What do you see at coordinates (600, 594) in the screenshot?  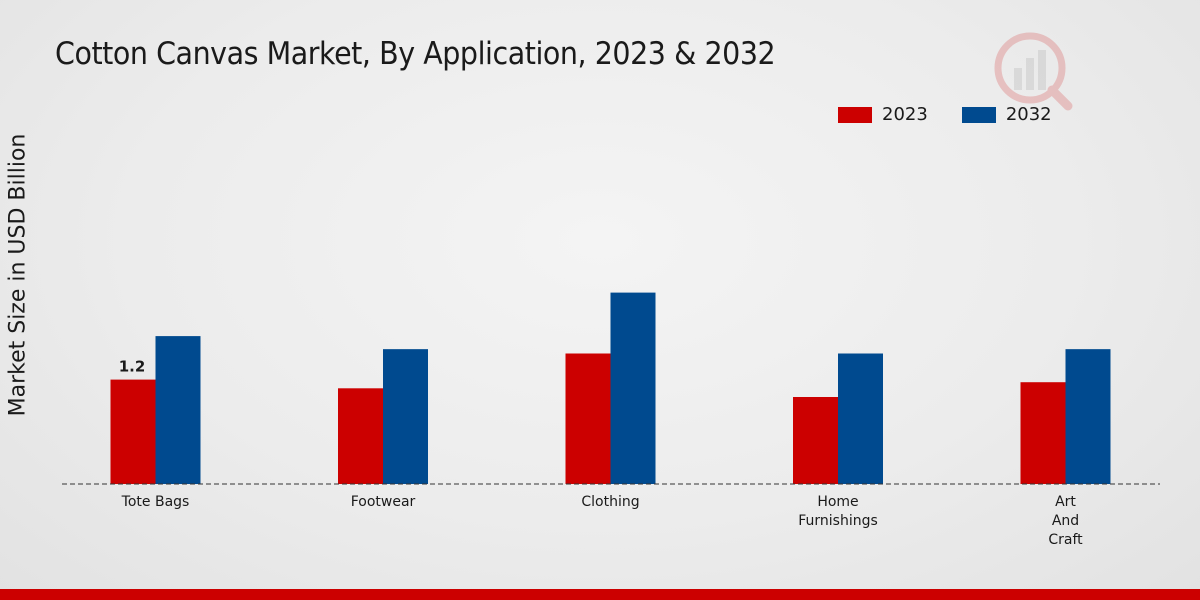 I see `bottom-accent-bar` at bounding box center [600, 594].